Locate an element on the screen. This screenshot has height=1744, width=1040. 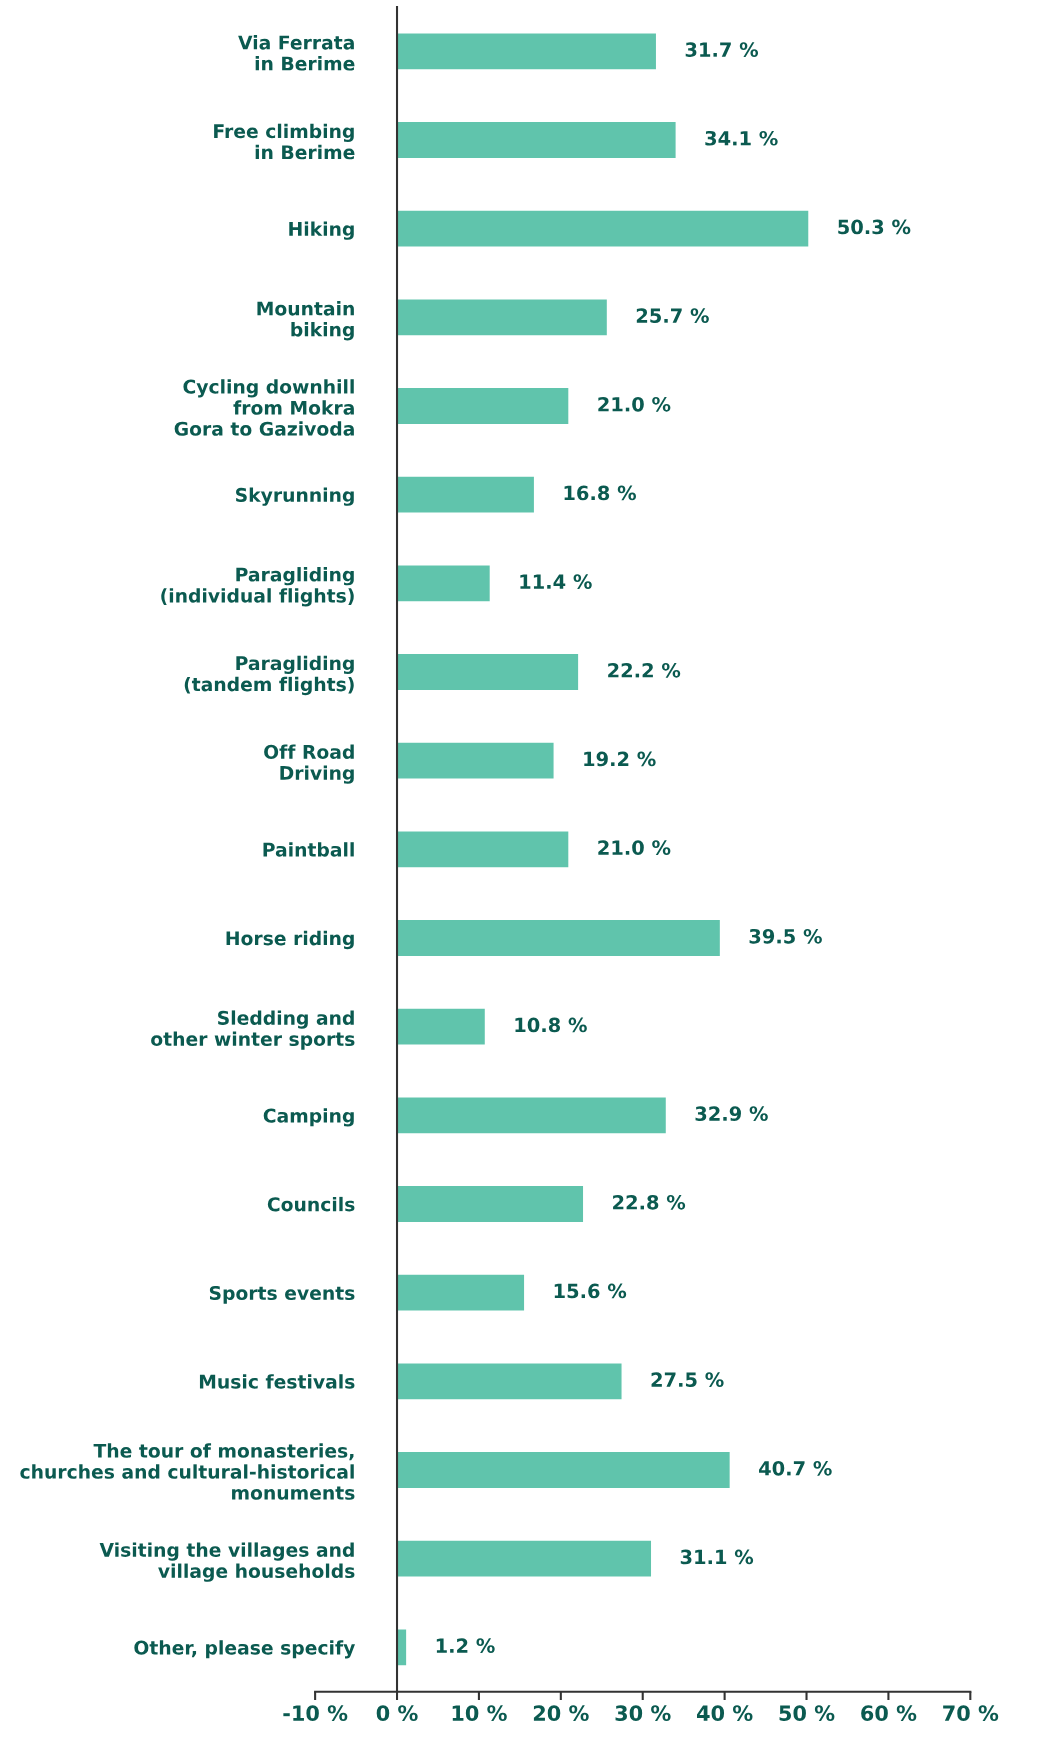
data-label: 40.7 % is located at coordinates (795, 1468).